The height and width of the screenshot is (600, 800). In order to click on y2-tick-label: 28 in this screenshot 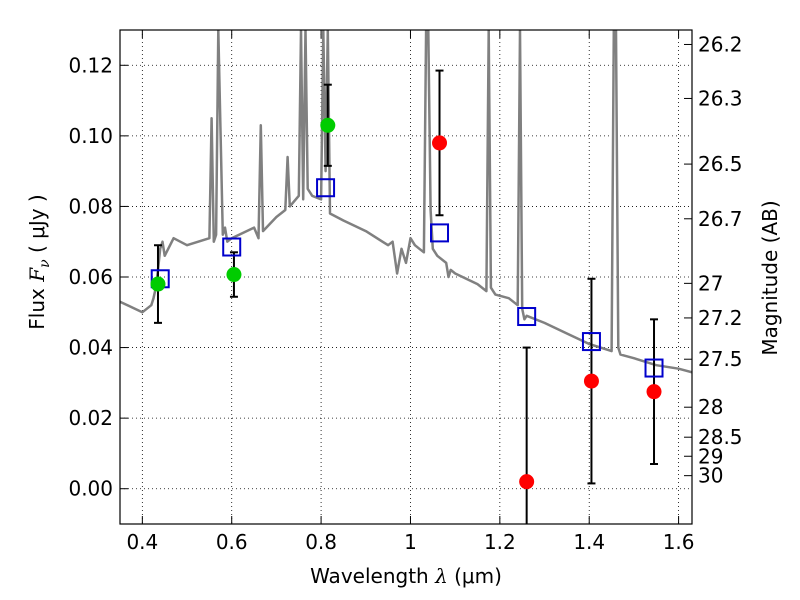, I will do `click(710, 407)`.